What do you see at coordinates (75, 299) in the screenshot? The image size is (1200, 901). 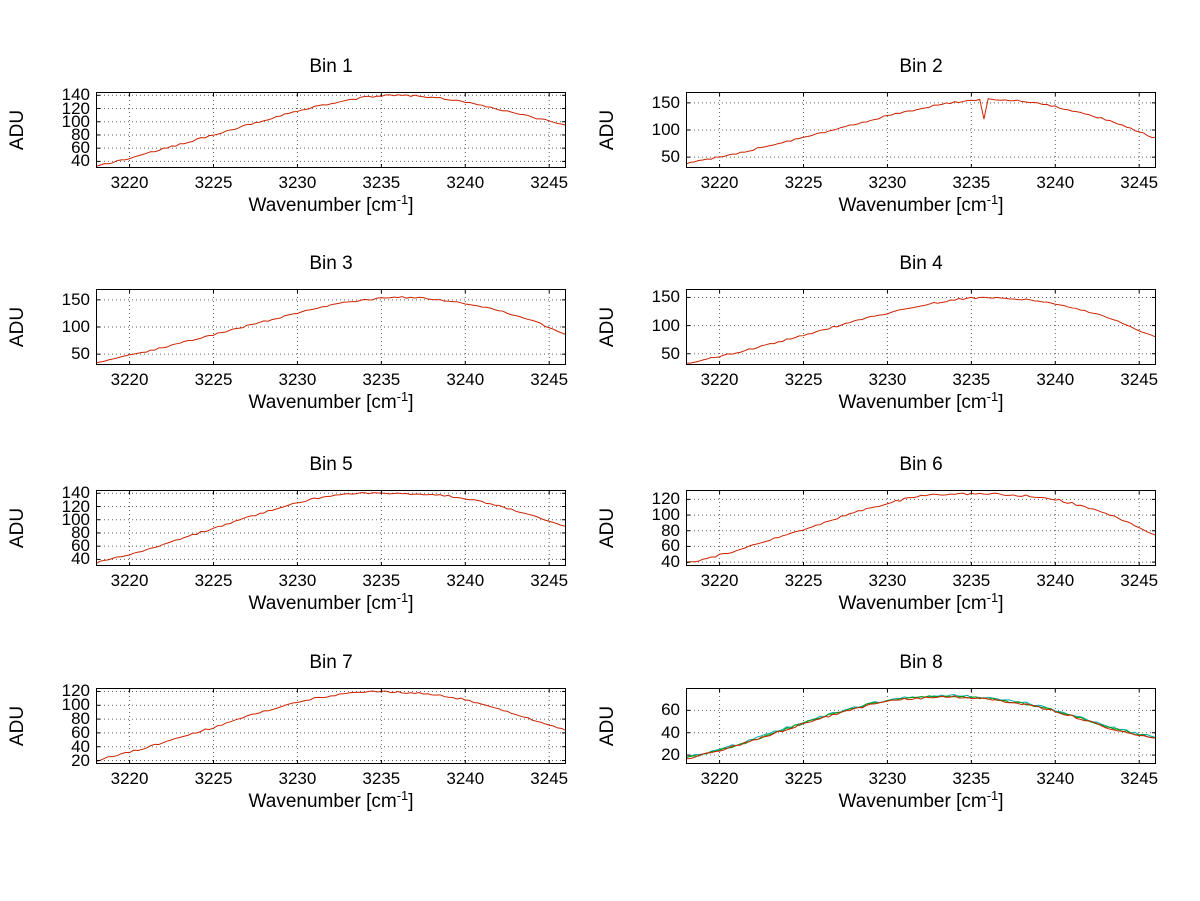 I see `y-tick-label: 150` at bounding box center [75, 299].